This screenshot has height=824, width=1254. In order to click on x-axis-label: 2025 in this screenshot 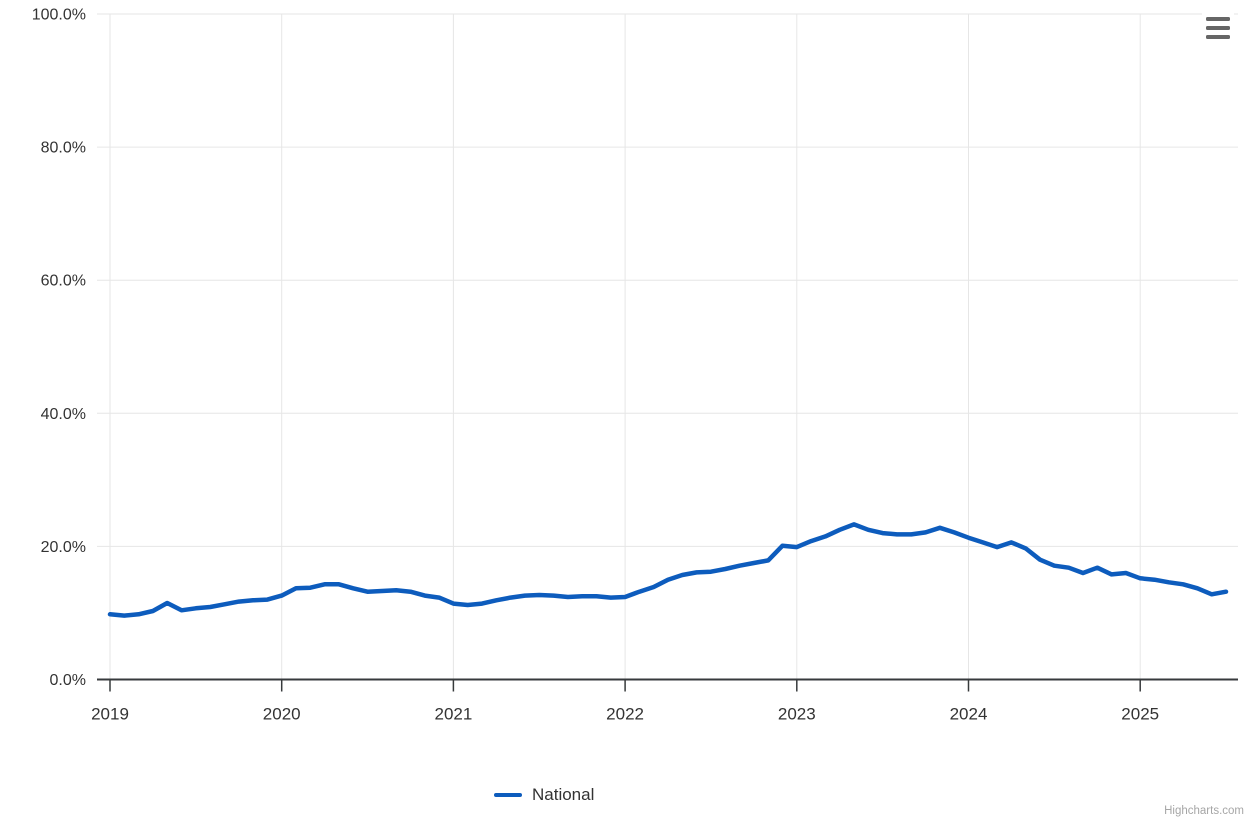, I will do `click(1140, 714)`.